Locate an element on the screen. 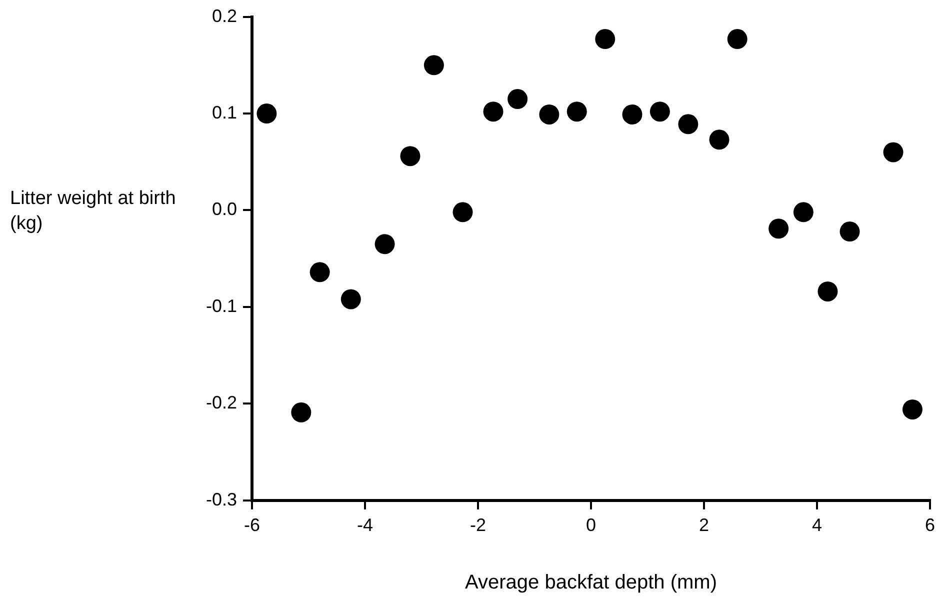  x-axis-title: Average backfat depth (mm) is located at coordinates (591, 583).